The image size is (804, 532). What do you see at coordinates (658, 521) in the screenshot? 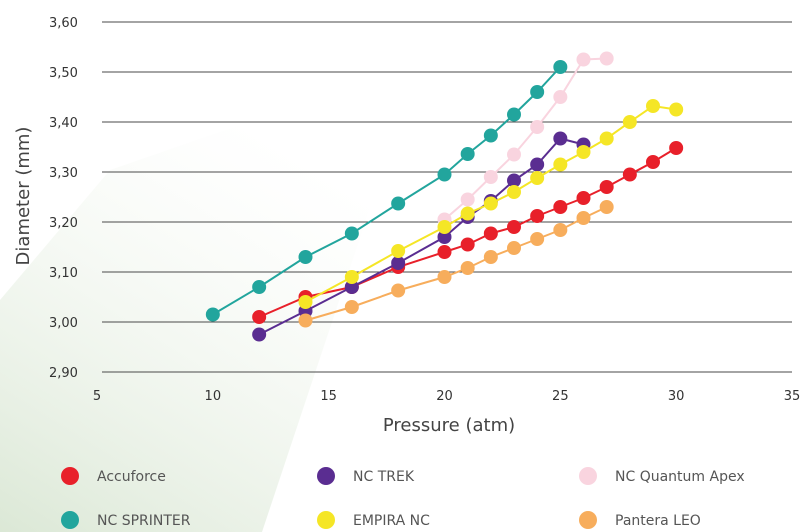
I see `legend-label: Pantera LEO` at bounding box center [658, 521].